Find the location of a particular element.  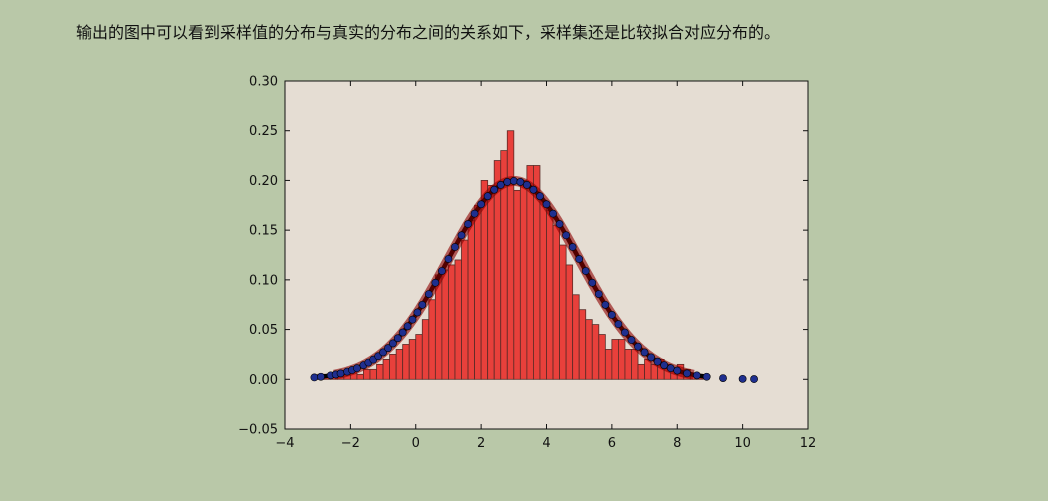

x-tick-label: 2 is located at coordinates (481, 443).